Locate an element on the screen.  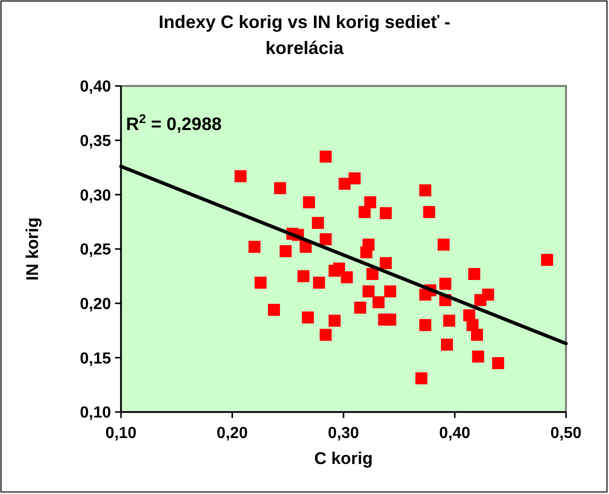
y-tick-label: 0,15 is located at coordinates (96, 359).